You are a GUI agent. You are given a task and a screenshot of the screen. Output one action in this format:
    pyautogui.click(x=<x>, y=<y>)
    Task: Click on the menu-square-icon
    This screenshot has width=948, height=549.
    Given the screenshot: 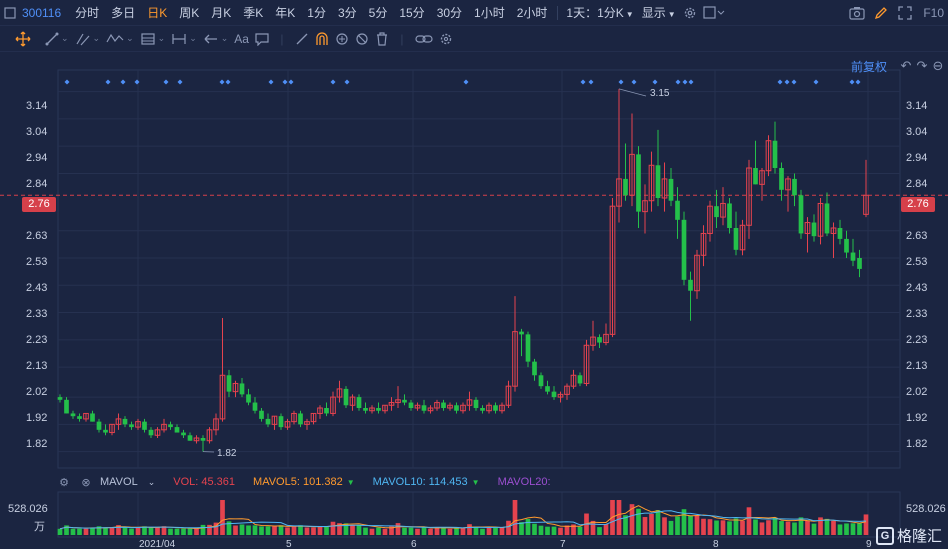 What is the action you would take?
    pyautogui.click(x=10, y=13)
    